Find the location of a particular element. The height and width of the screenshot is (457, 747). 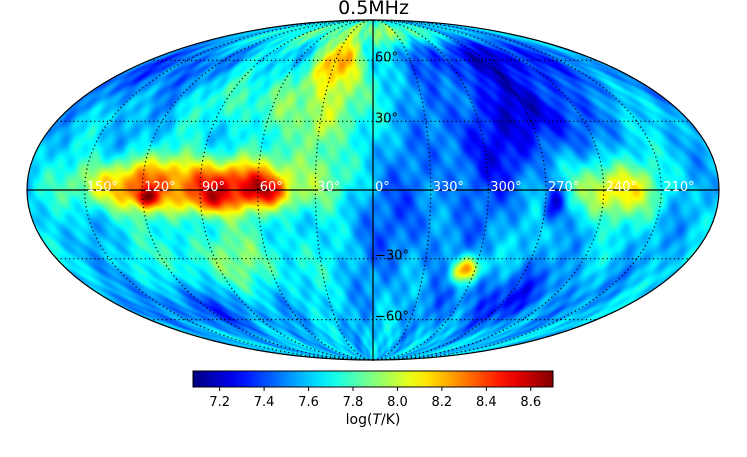

longitude-label: 270° is located at coordinates (563, 187).